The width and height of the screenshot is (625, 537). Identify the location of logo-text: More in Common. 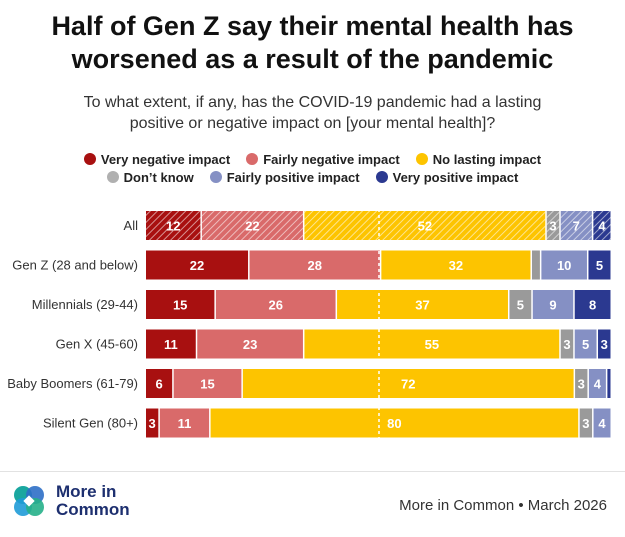
(93, 501).